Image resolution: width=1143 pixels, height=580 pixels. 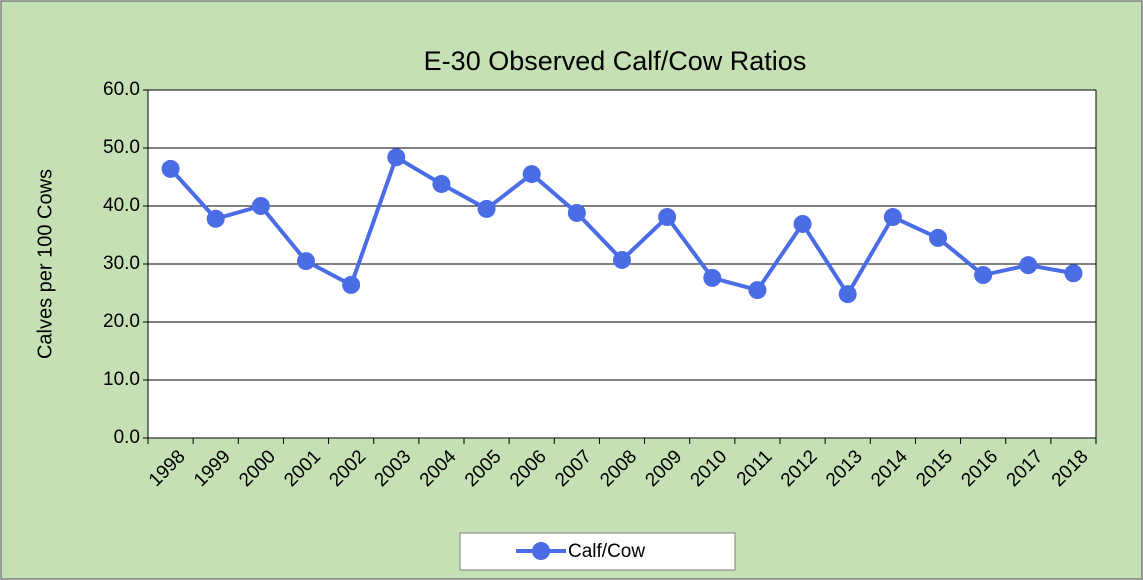 I want to click on y-tick-label: 60.0, so click(x=121, y=89).